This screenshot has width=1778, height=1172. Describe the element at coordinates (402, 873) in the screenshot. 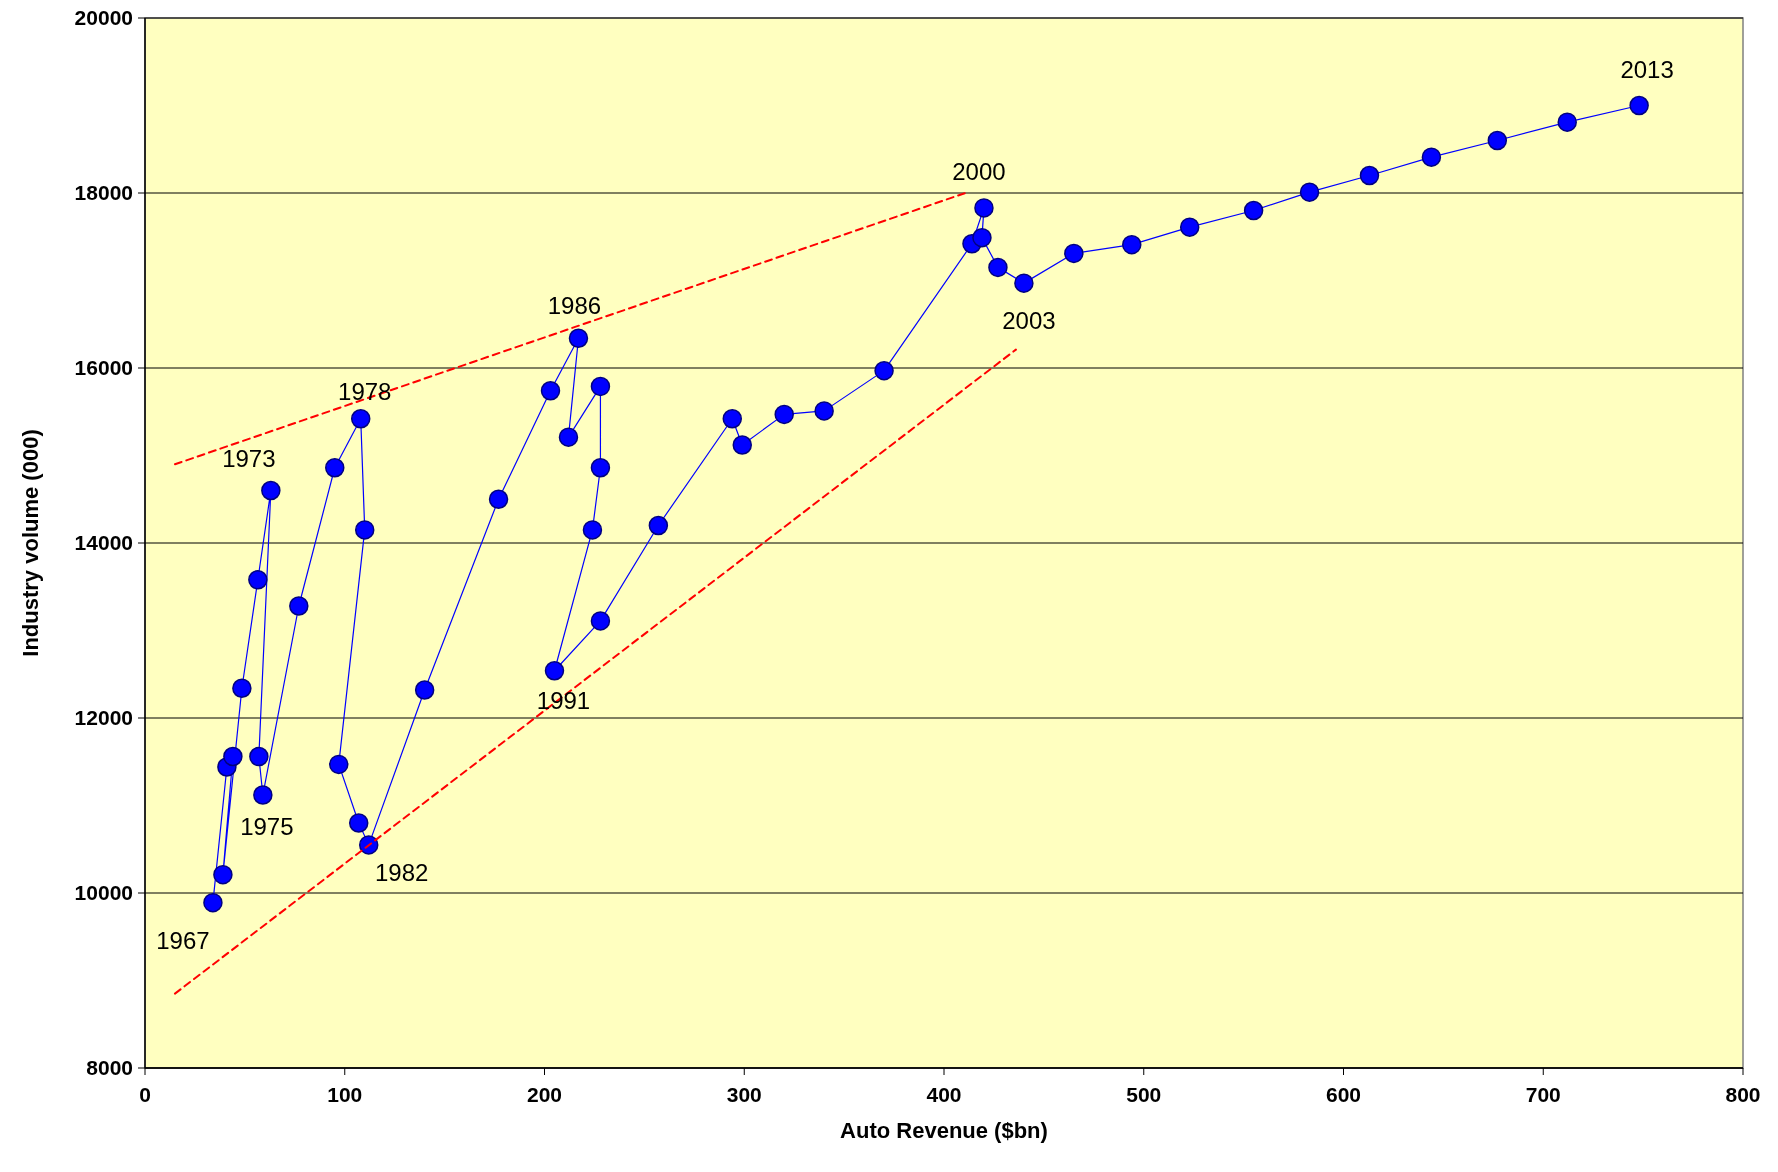

I see `annotation: 1982` at that location.